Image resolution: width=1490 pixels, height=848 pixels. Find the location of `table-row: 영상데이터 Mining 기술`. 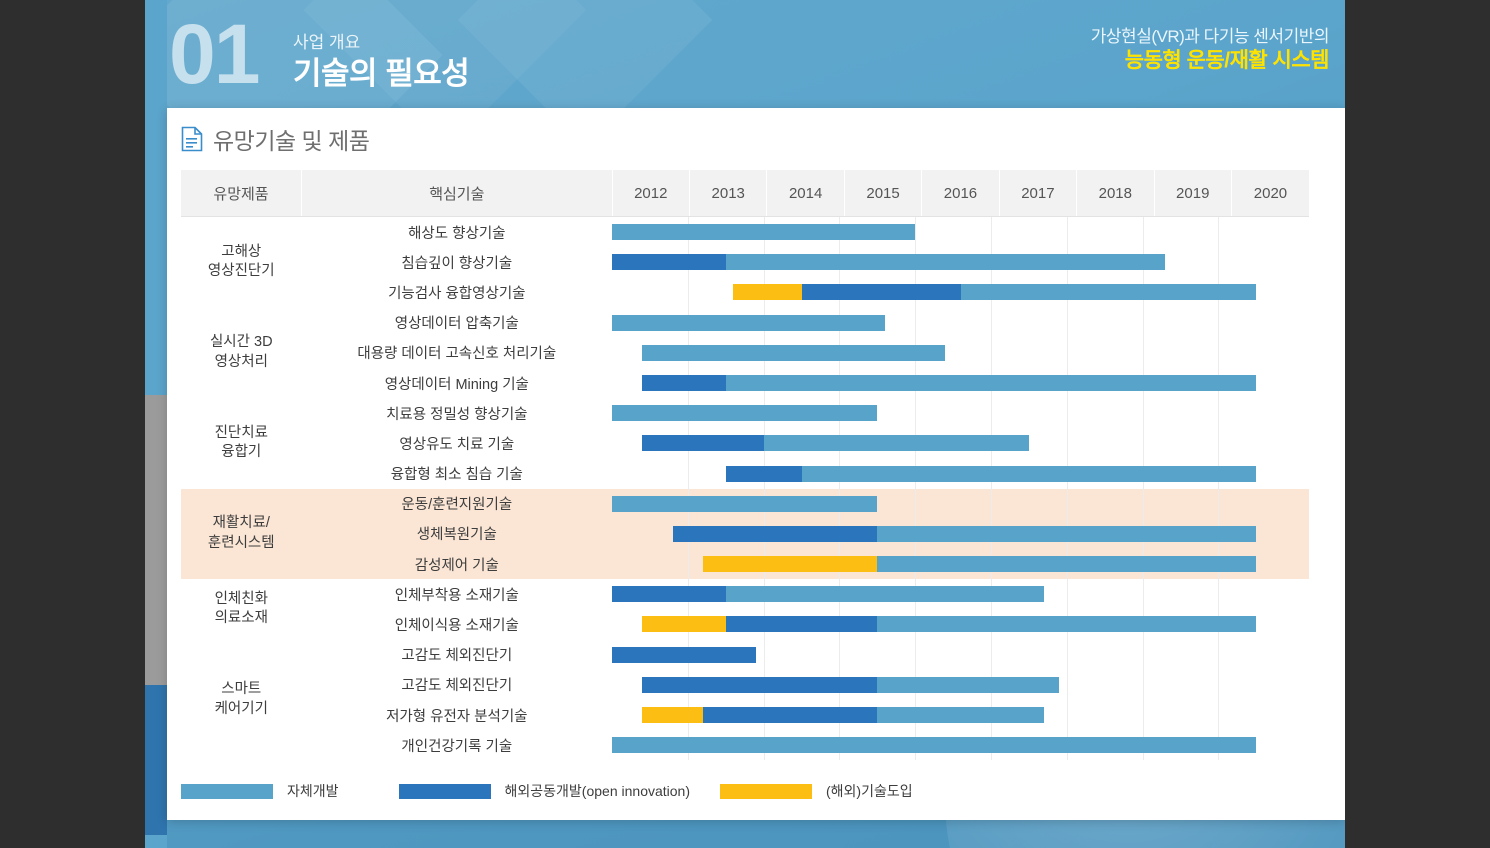

table-row: 영상데이터 Mining 기술 is located at coordinates (745, 383).